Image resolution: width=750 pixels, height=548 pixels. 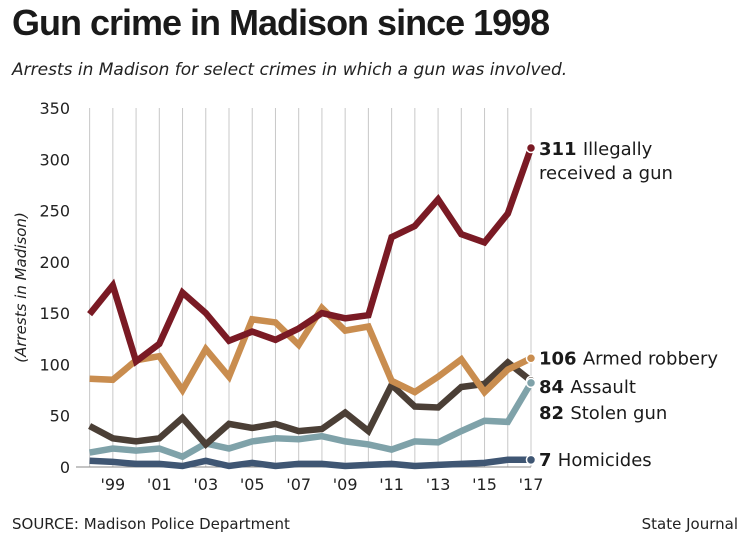 I want to click on x-tick-label-2003: '03, so click(x=205, y=484).